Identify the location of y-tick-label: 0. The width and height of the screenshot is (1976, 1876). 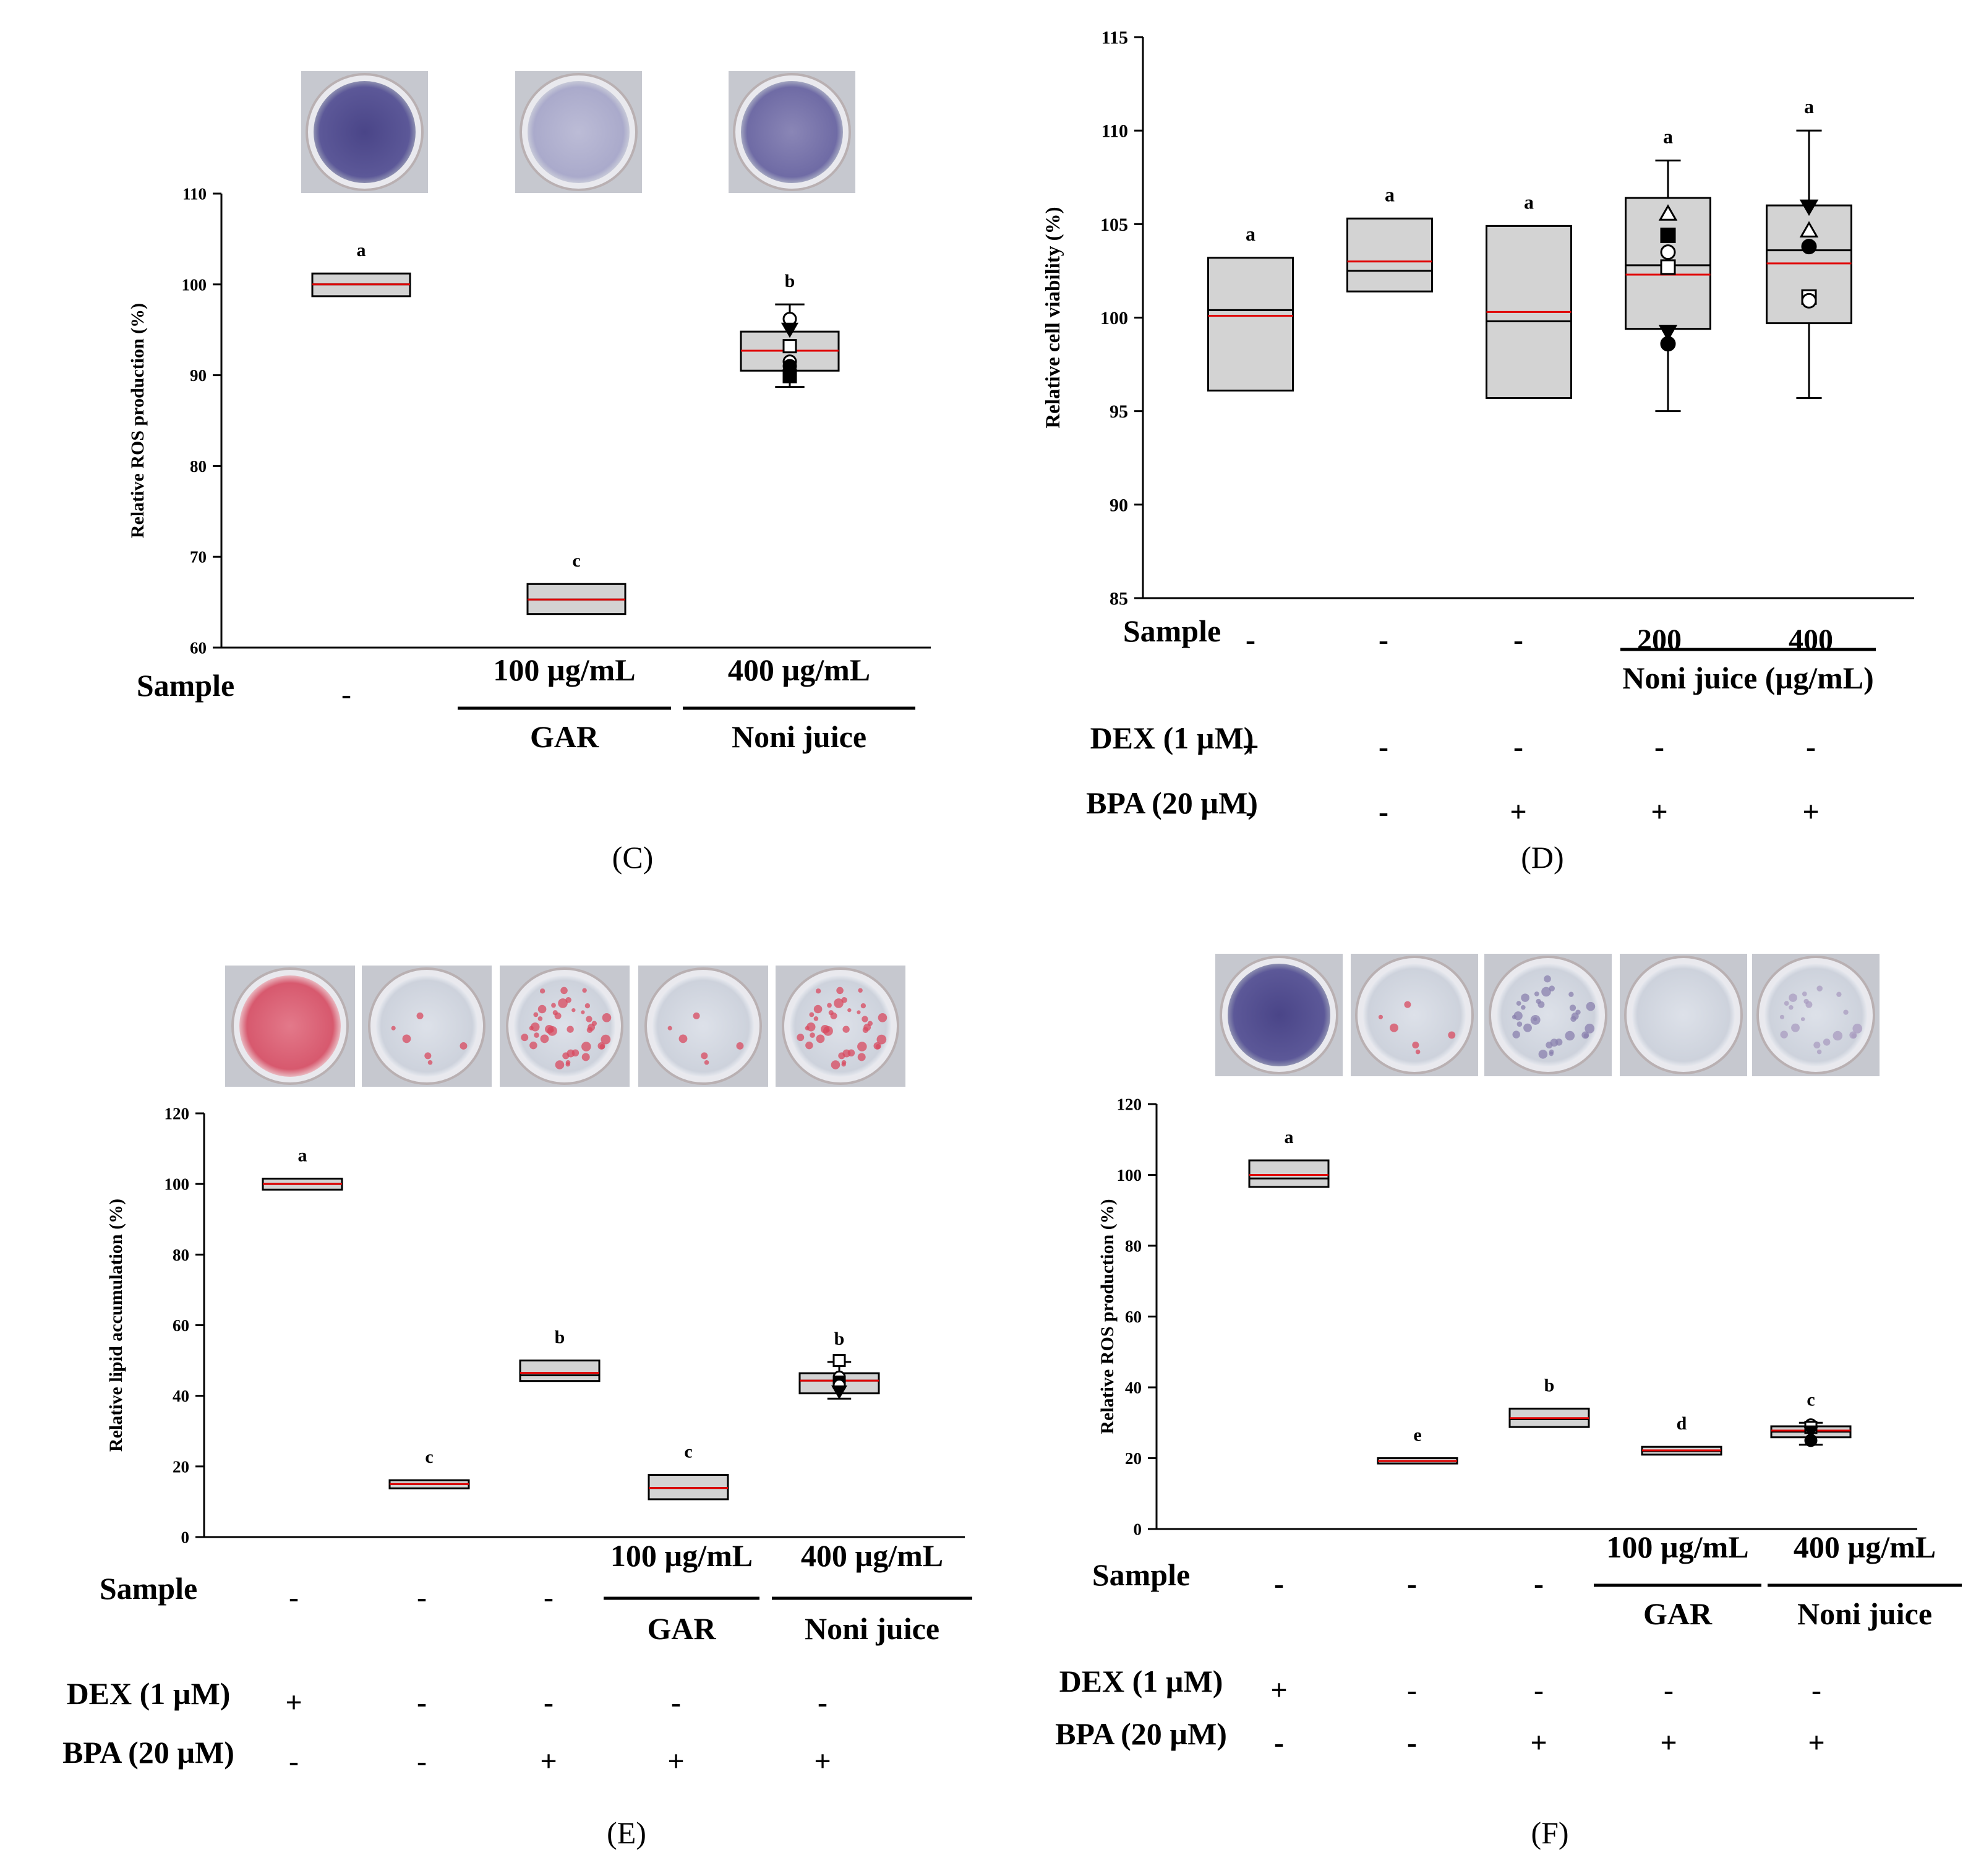
(1138, 1529).